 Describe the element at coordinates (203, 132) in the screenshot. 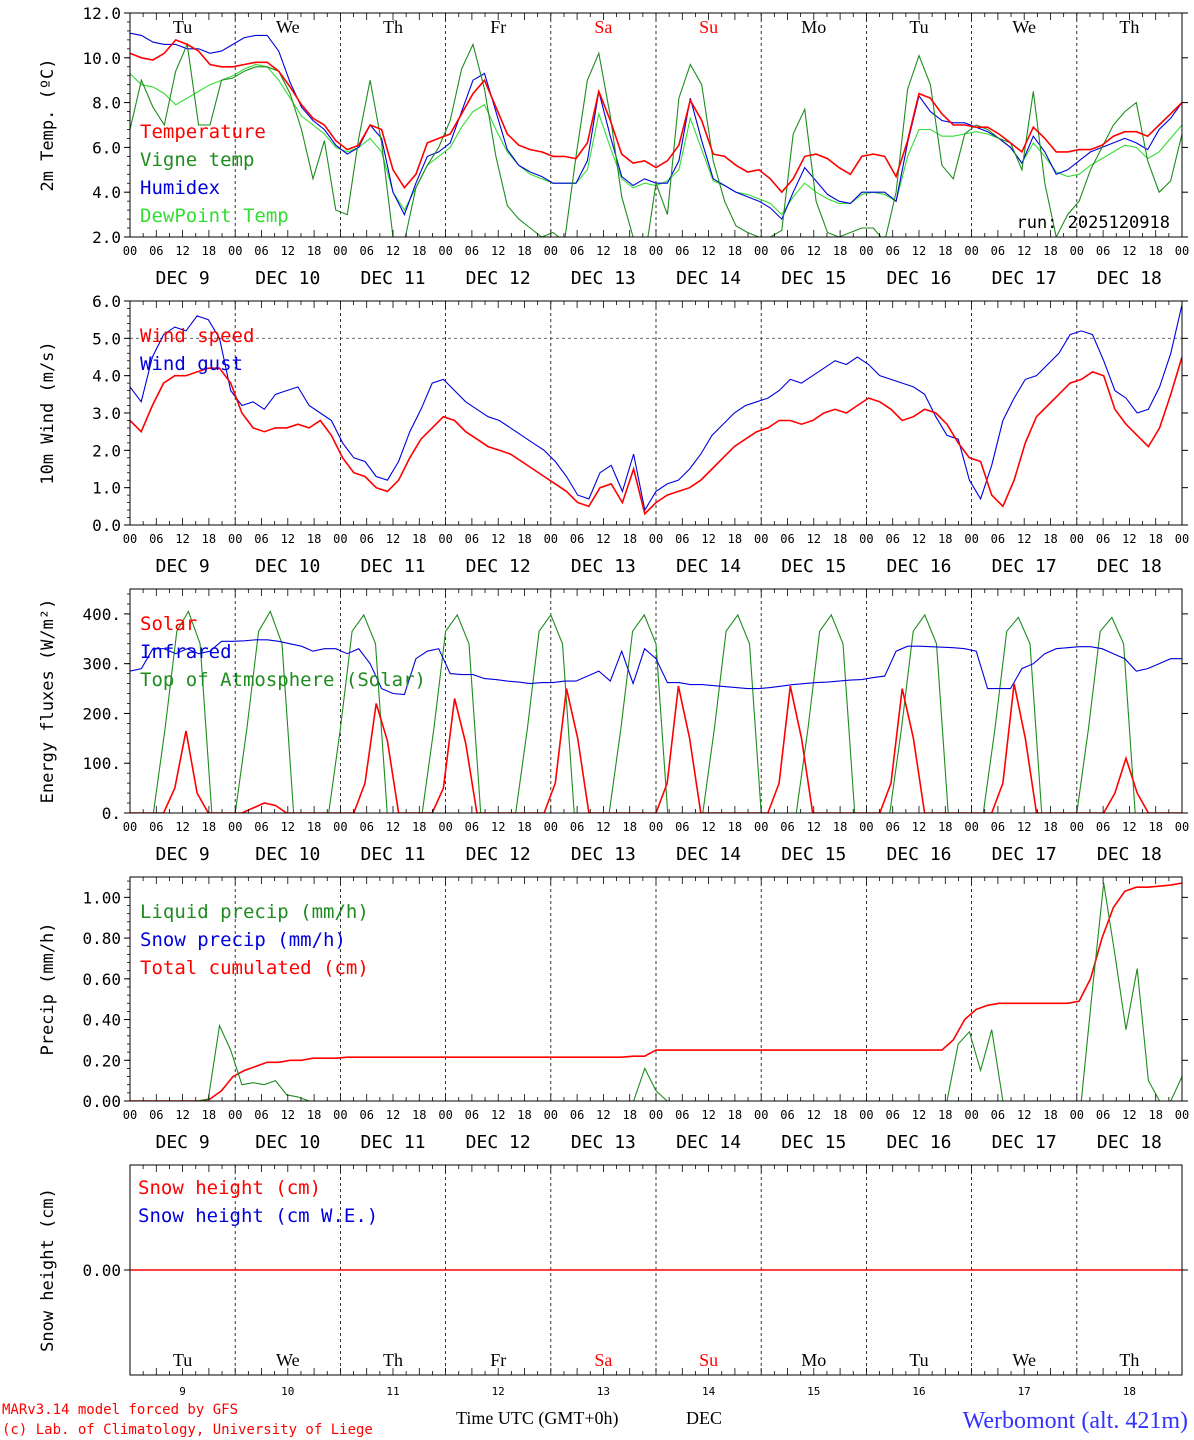

I see `legend-temperature: Temperature` at that location.